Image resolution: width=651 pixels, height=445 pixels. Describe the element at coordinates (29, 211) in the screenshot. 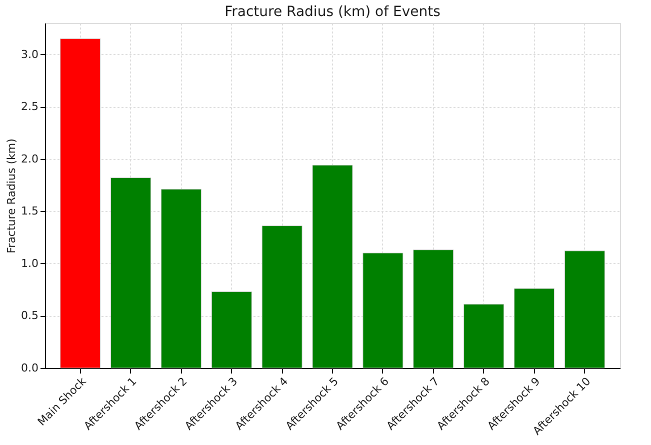

I see `y-tick-label: 1.5` at that location.